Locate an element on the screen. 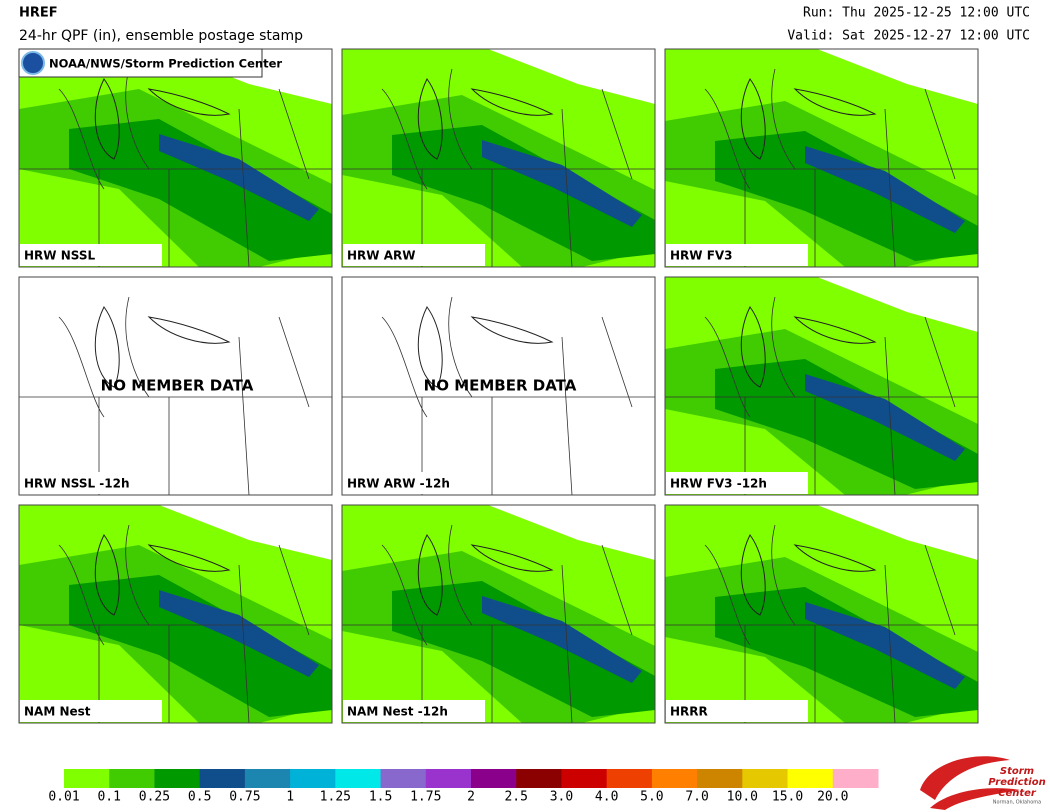 The height and width of the screenshot is (812, 1050). panel-label: HRW FV3 -12h is located at coordinates (718, 484).